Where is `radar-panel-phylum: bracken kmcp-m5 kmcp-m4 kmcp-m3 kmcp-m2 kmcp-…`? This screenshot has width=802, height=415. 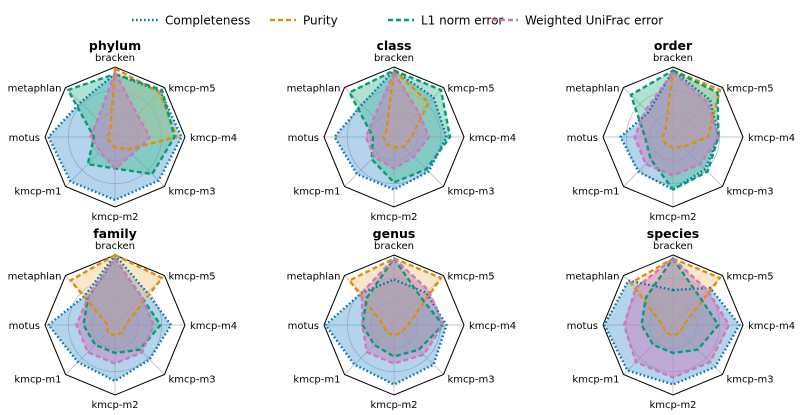
radar-panel-phylum: bracken kmcp-m5 kmcp-m4 kmcp-m3 kmcp-m2 kmcp-… is located at coordinates (122, 130).